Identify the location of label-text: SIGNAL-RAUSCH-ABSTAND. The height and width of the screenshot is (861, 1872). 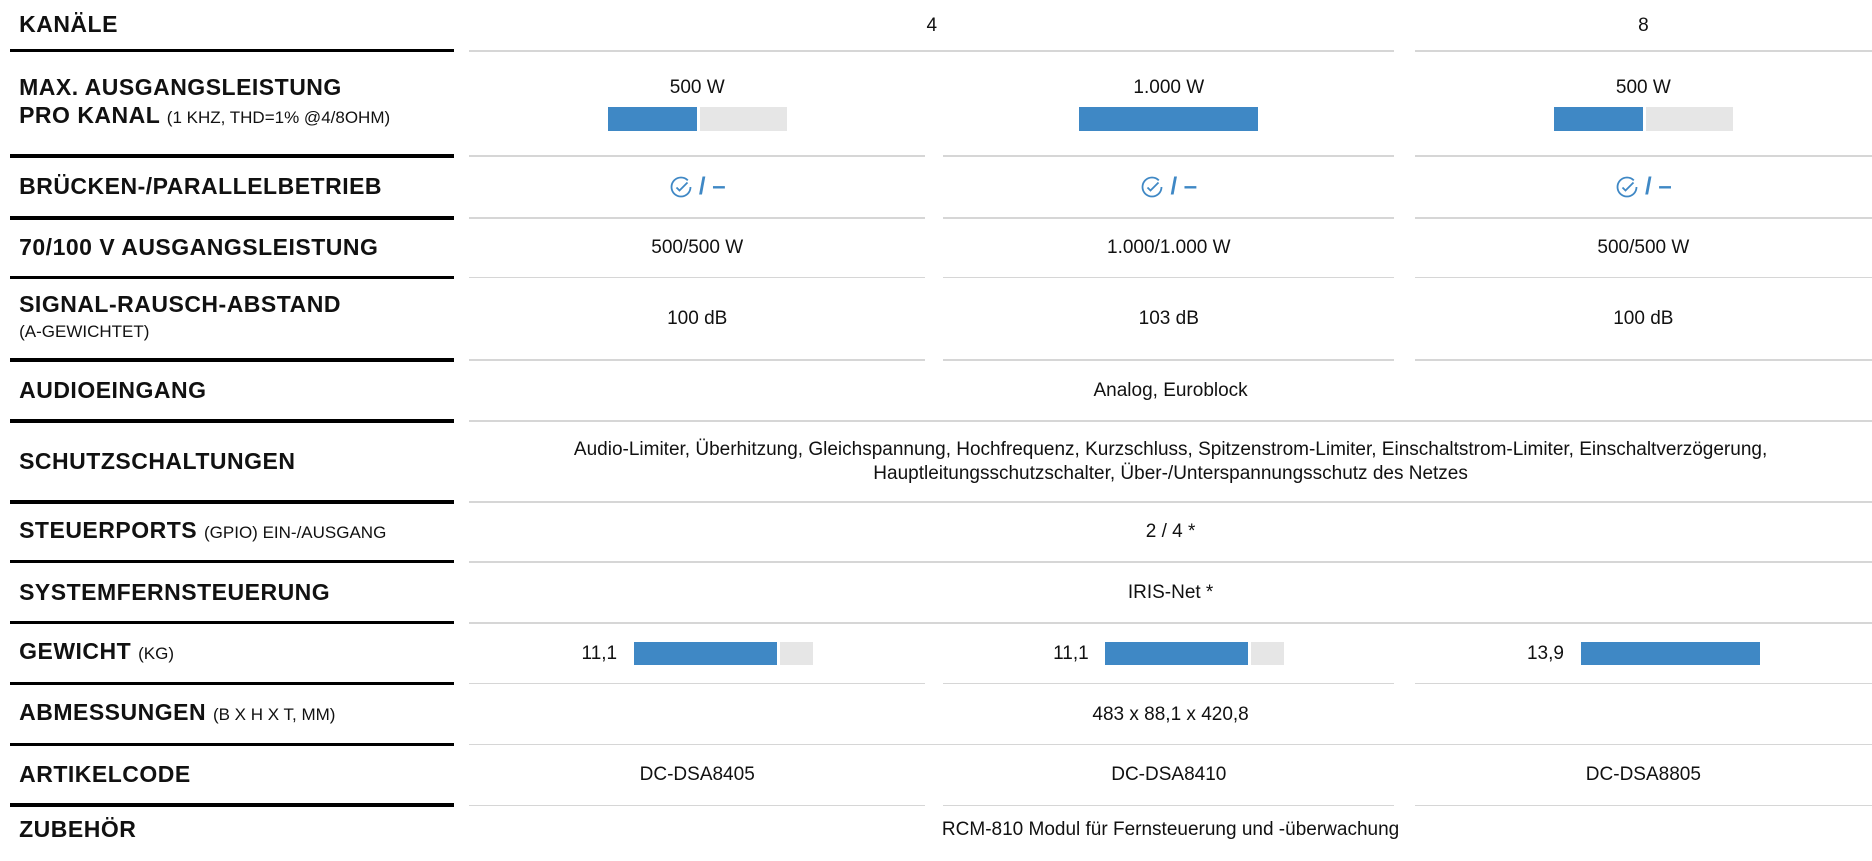
(180, 304).